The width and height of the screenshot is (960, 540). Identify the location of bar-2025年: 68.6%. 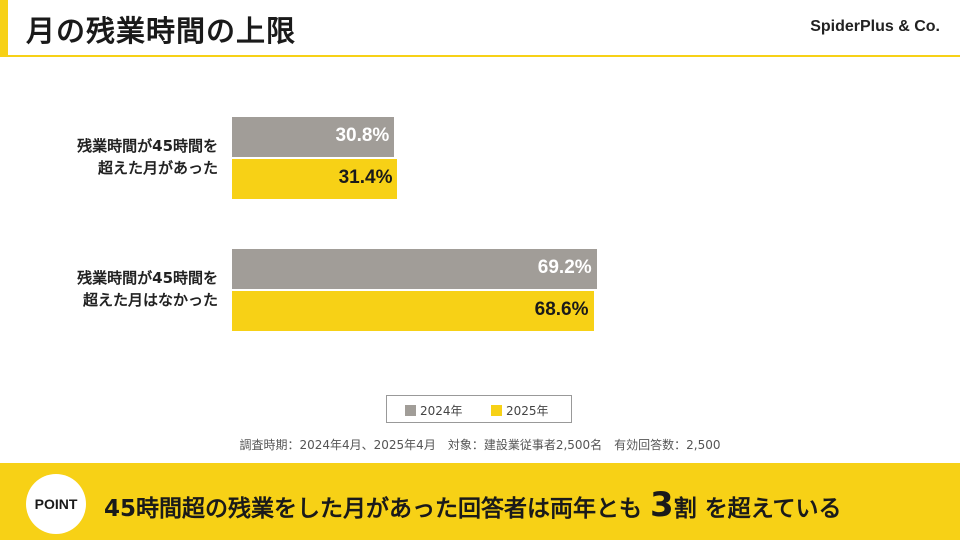
(413, 311).